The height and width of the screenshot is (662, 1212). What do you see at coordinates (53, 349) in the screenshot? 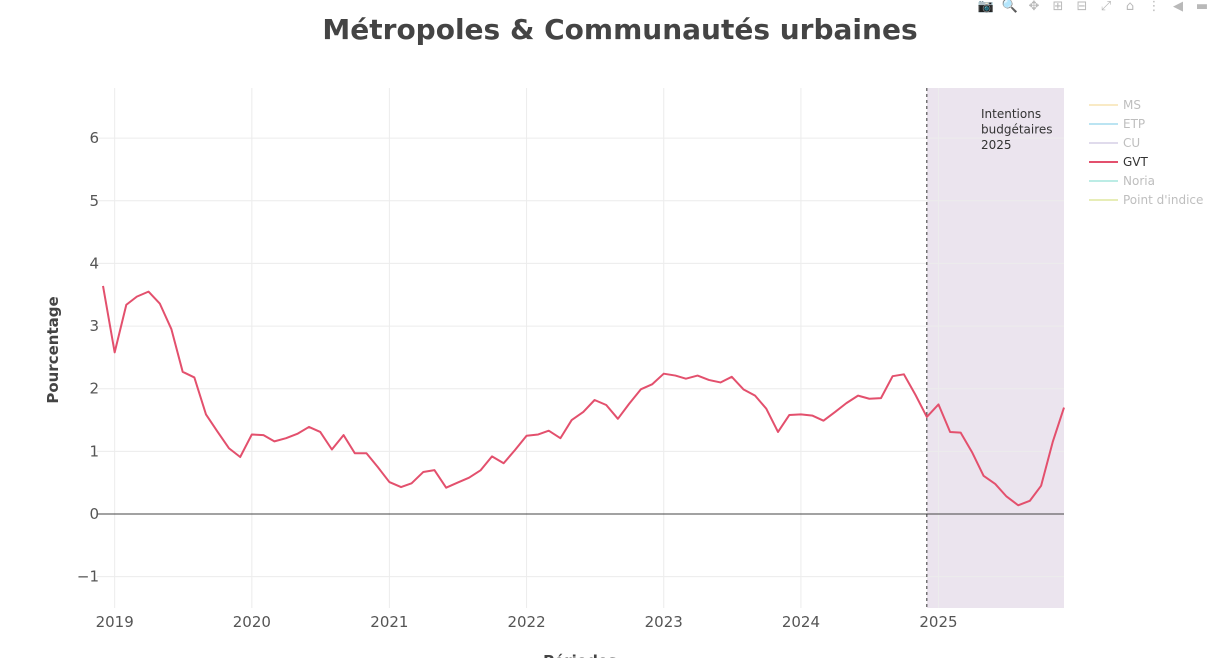
I see `y-axis-label: Pourcentage` at bounding box center [53, 349].